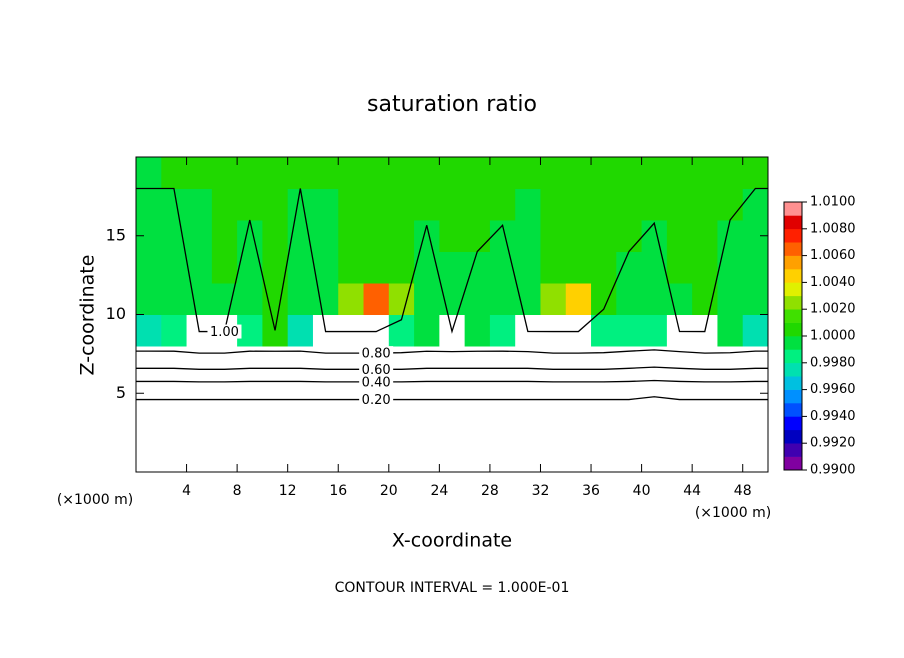 The height and width of the screenshot is (658, 904). I want to click on colorbar-label: 1.0040, so click(833, 282).